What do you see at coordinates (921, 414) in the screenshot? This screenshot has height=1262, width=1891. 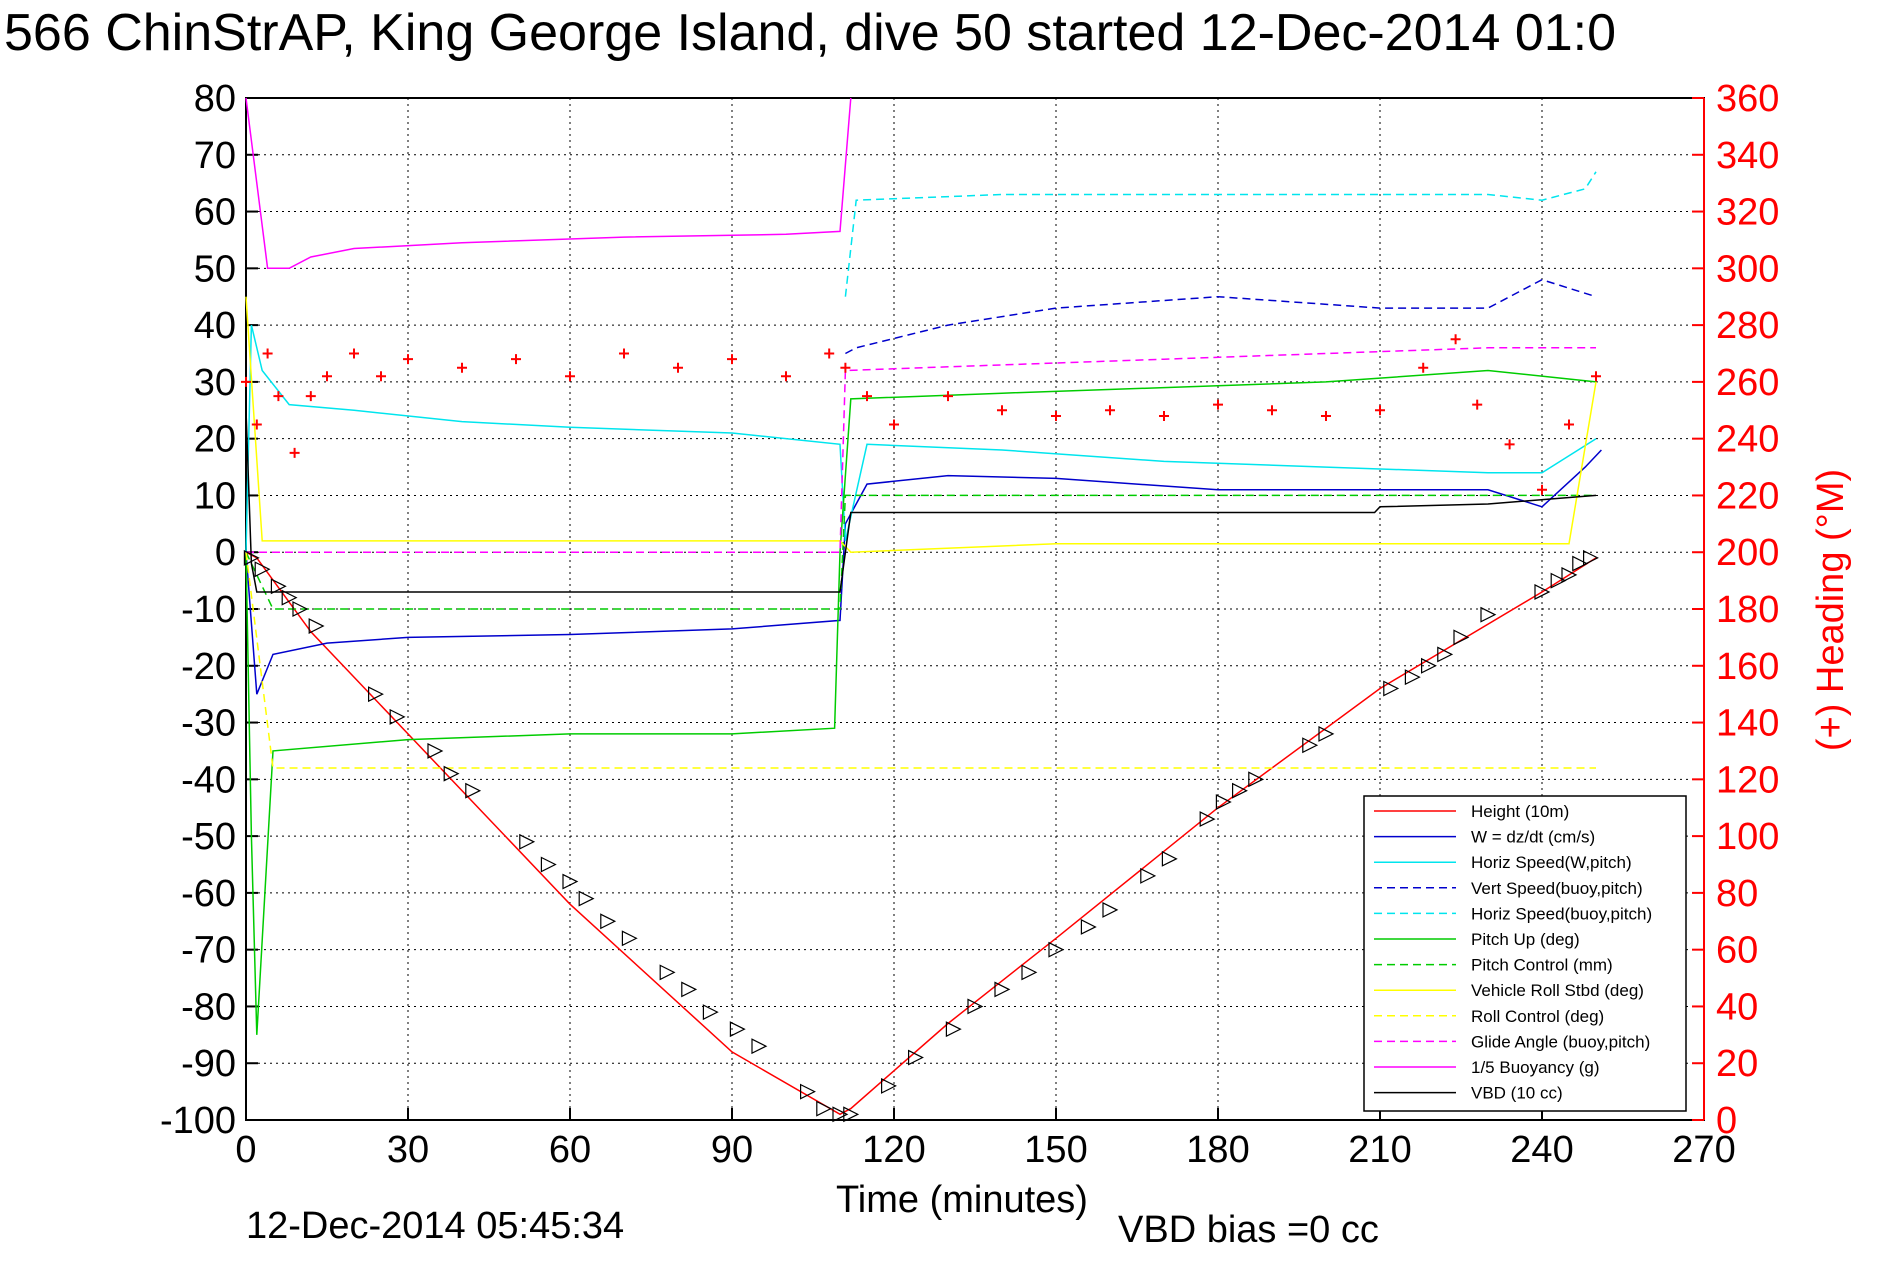 I see `heading-markers` at bounding box center [921, 414].